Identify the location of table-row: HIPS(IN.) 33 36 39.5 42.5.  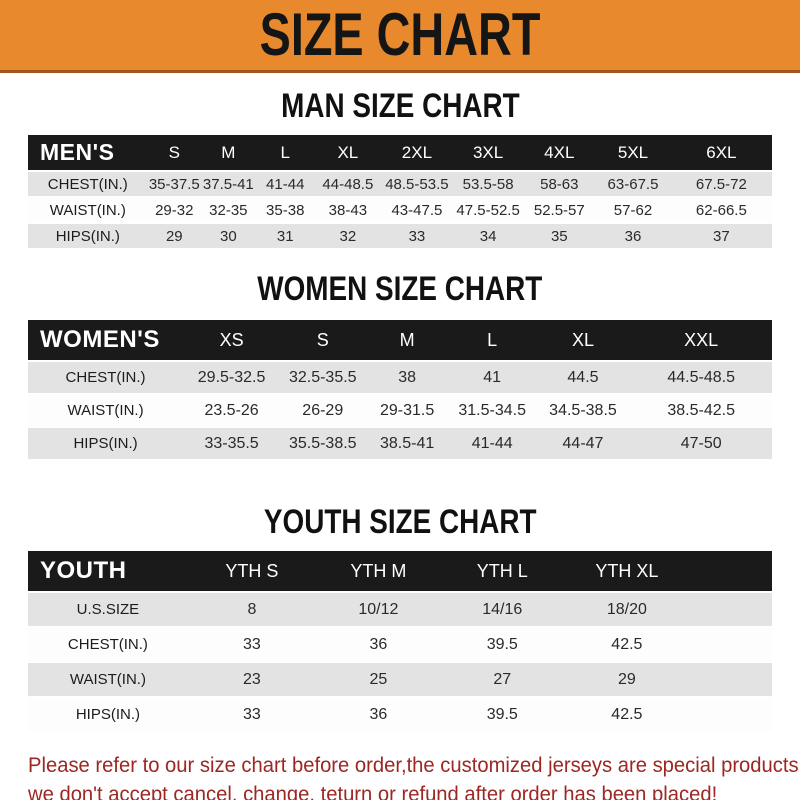
(400, 715).